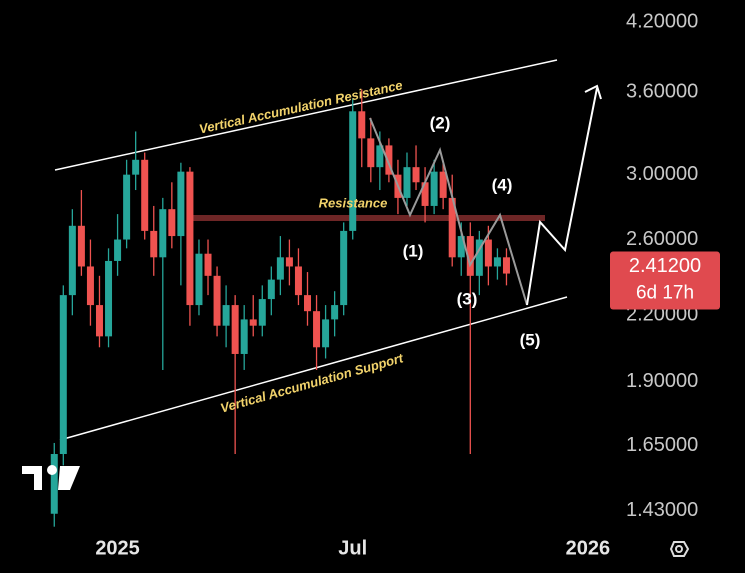  I want to click on x-tick-label: 2026, so click(588, 548).